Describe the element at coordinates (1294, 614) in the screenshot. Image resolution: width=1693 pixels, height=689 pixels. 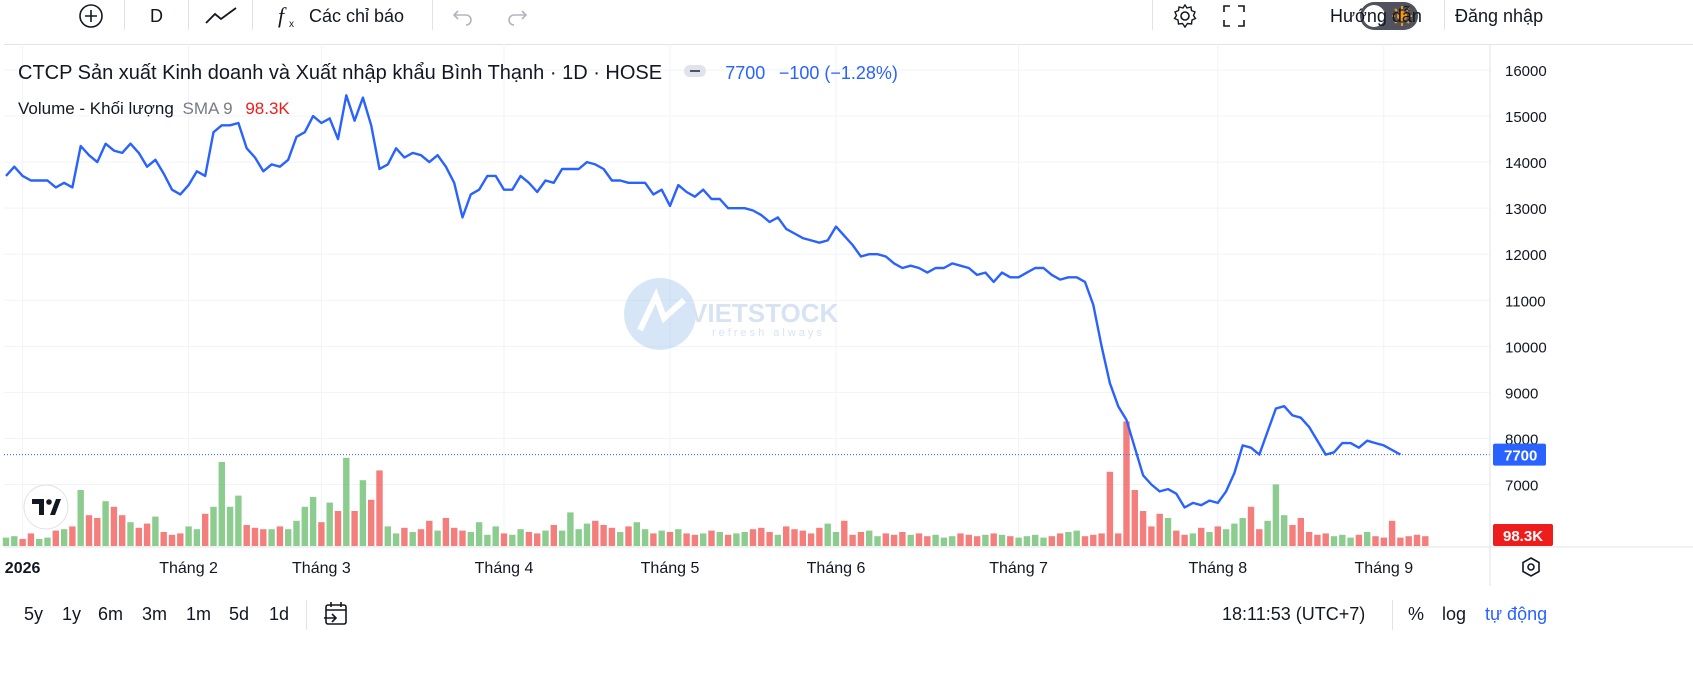
I see `clock-text: 18:11:53 (UTC+7)` at that location.